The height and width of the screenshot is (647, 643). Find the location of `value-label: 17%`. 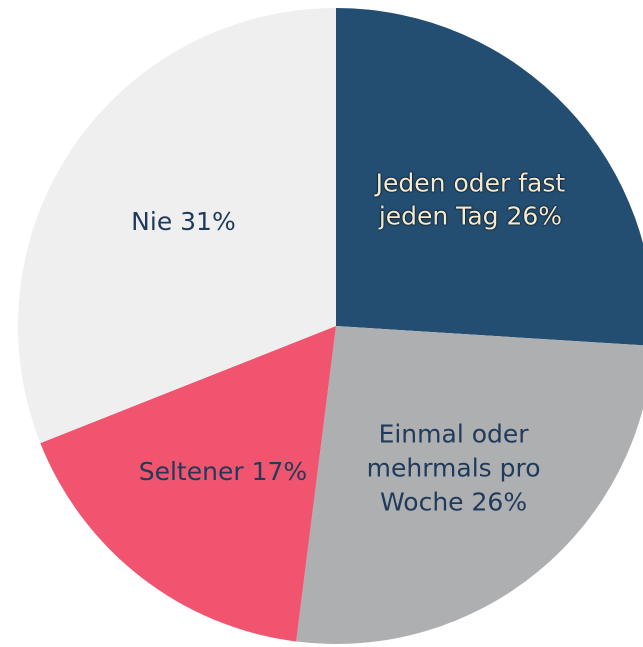

value-label: 17% is located at coordinates (279, 471).